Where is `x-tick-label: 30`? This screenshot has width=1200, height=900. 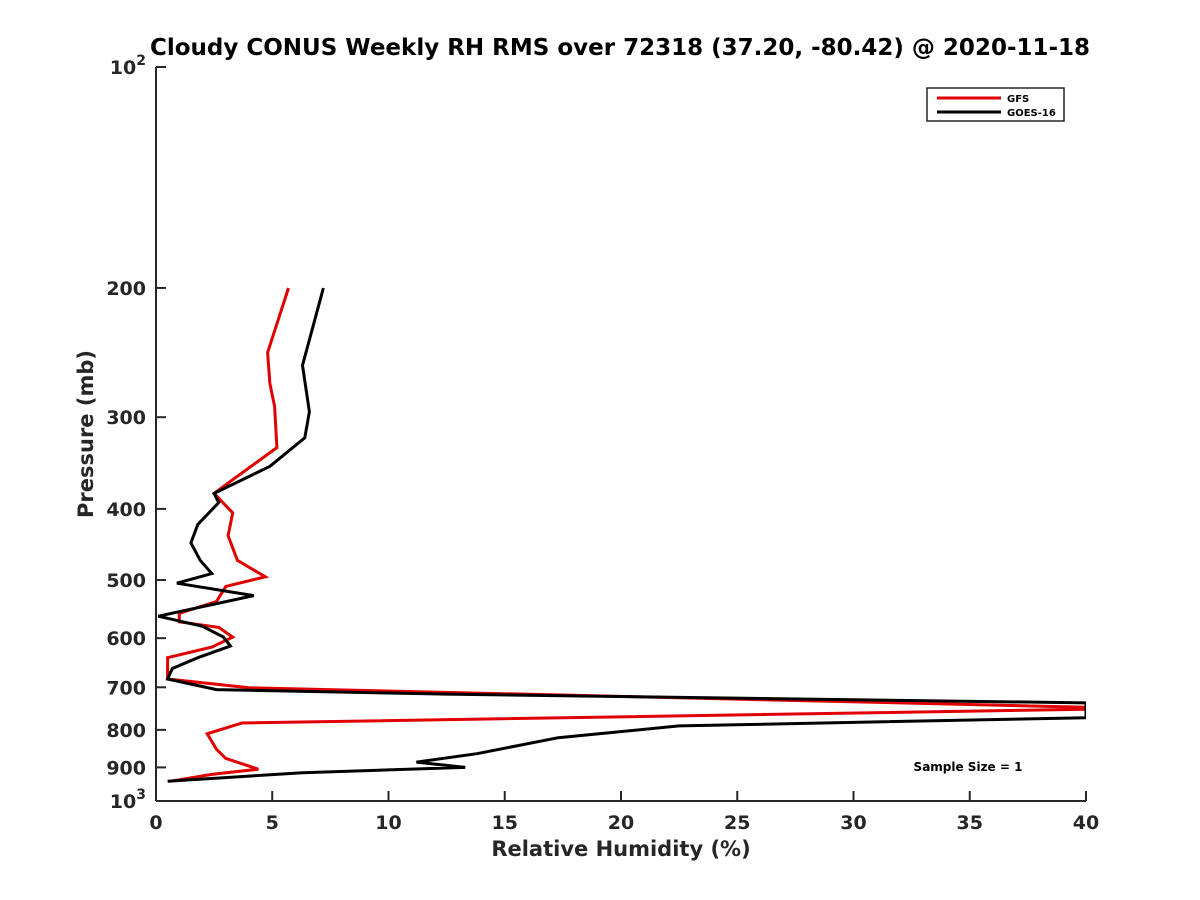 x-tick-label: 30 is located at coordinates (853, 823).